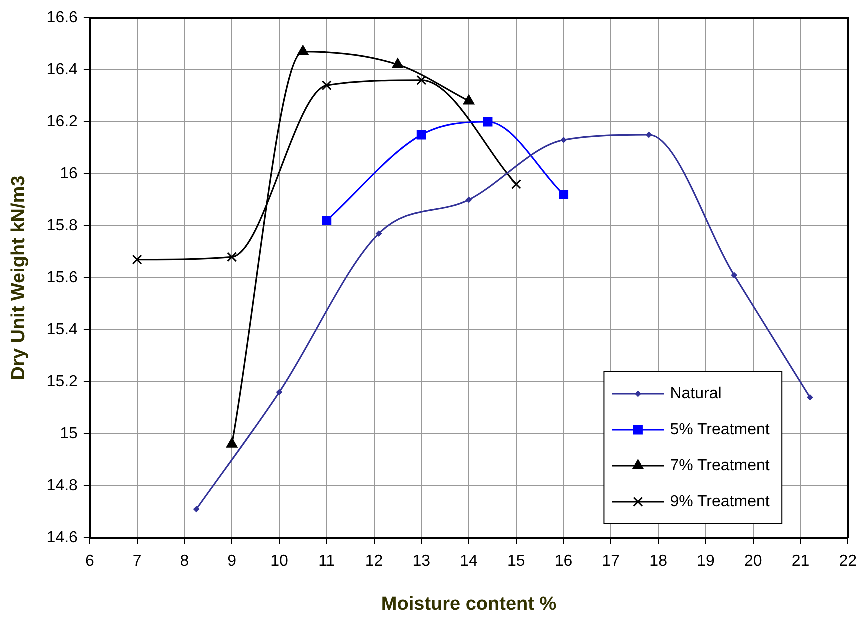 The image size is (865, 624). I want to click on x-tick-label: 7, so click(137, 561).